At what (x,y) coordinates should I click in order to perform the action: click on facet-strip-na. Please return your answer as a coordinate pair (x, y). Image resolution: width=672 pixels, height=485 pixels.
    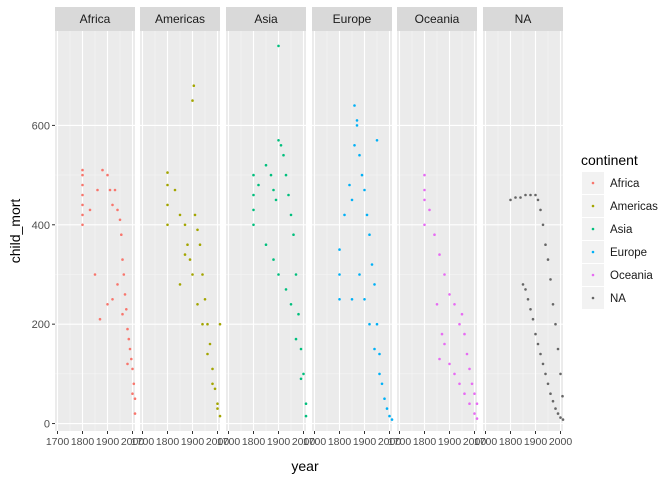
    Looking at the image, I should click on (523, 19).